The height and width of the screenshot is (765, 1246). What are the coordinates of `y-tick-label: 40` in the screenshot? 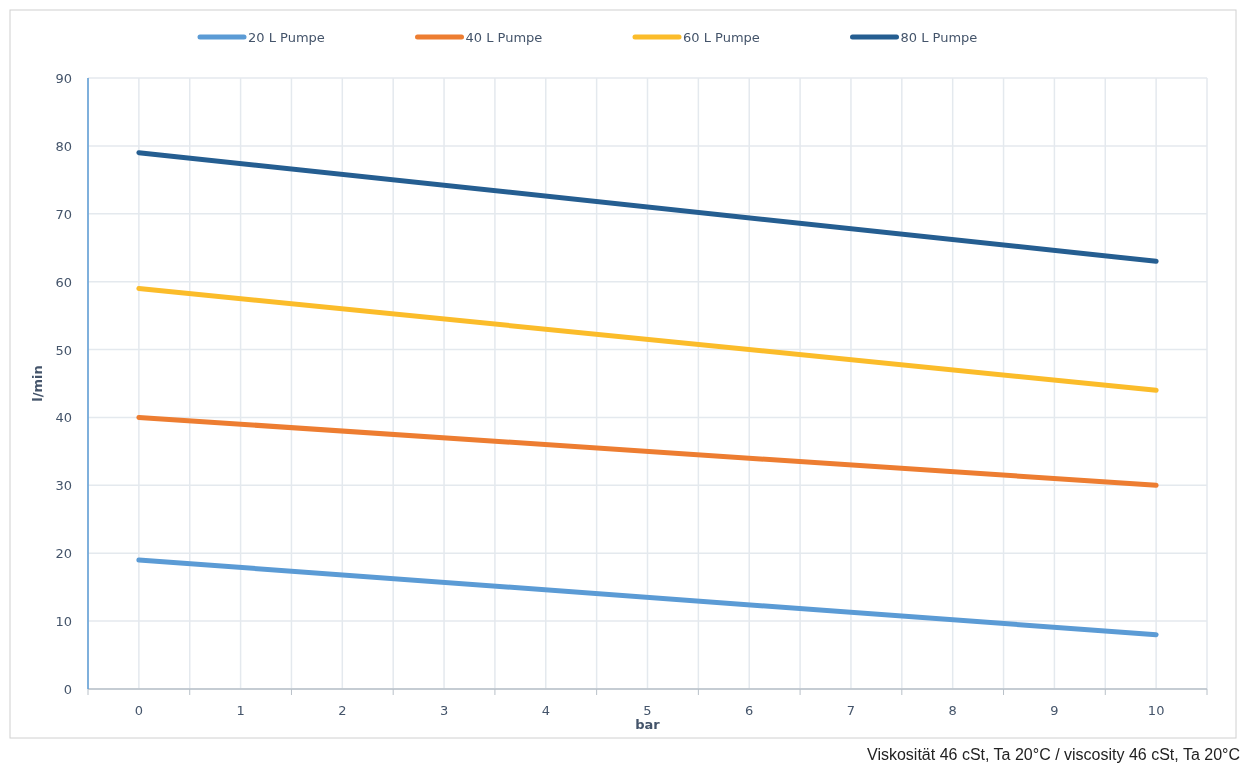 It's located at (63, 418).